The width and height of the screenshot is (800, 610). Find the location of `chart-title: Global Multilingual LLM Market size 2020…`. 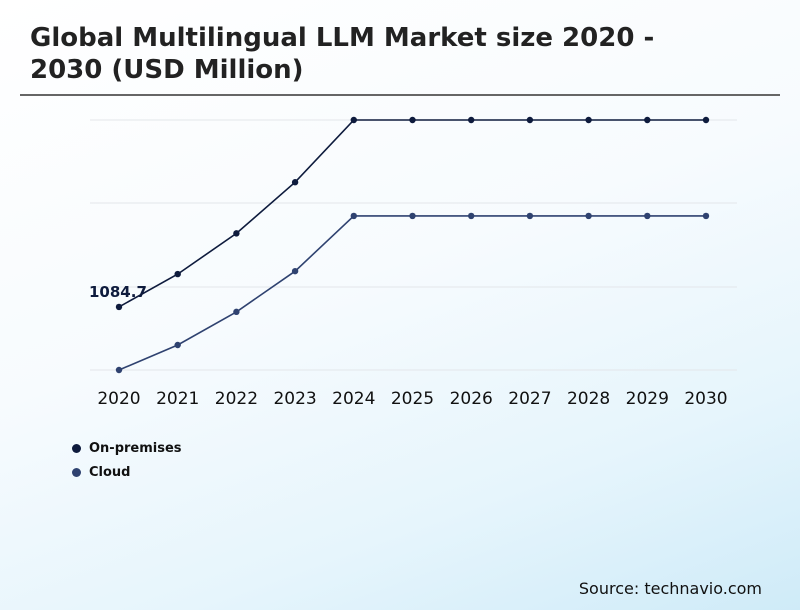

chart-title: Global Multilingual LLM Market size 2020… is located at coordinates (342, 54).